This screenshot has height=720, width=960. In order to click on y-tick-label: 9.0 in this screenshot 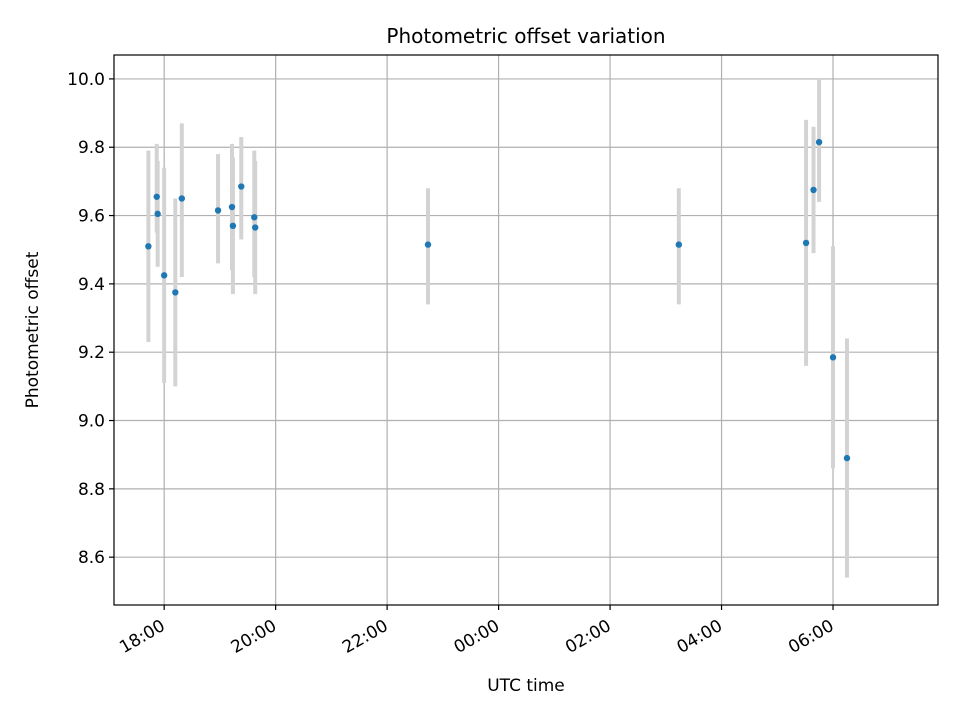, I will do `click(91, 422)`.